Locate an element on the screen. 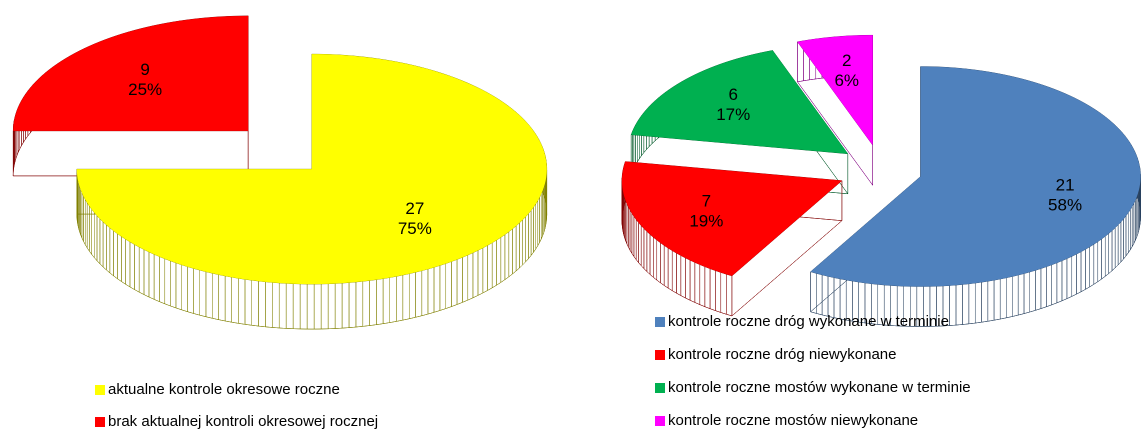 This screenshot has height=439, width=1142. legend-label: aktualne kontrole okresowe roczne is located at coordinates (224, 389).